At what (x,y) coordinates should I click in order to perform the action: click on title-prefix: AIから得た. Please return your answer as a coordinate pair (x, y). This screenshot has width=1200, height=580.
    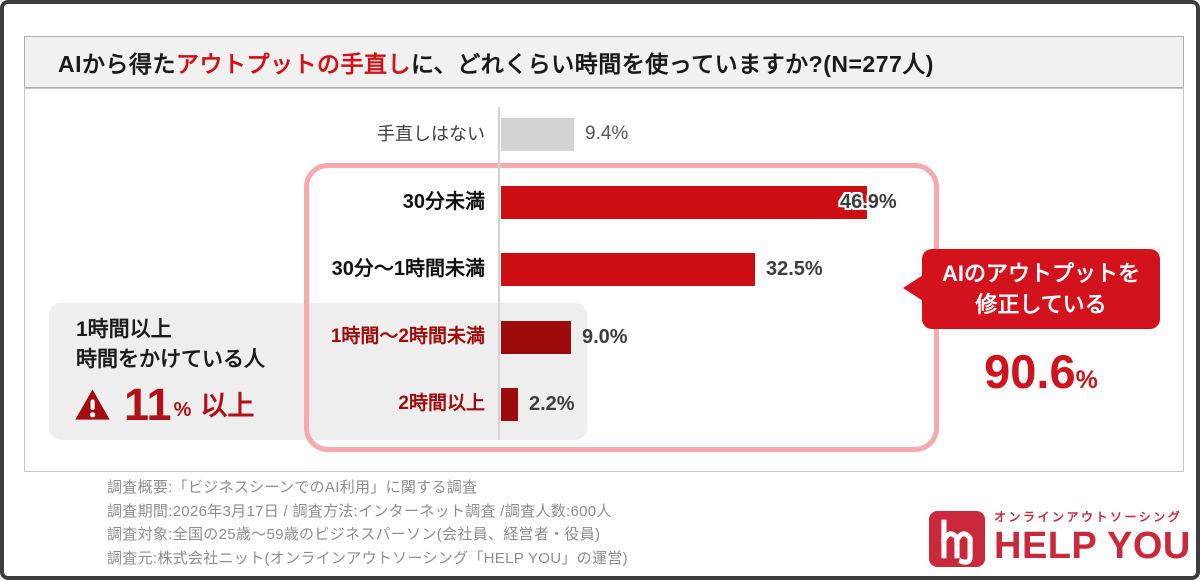
    Looking at the image, I should click on (117, 64).